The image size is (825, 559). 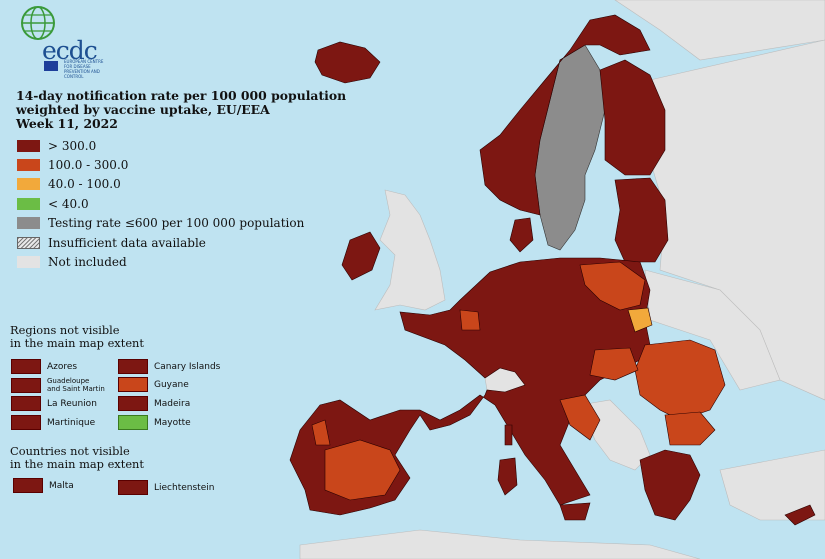 I want to click on great-britain, so click(x=410, y=250).